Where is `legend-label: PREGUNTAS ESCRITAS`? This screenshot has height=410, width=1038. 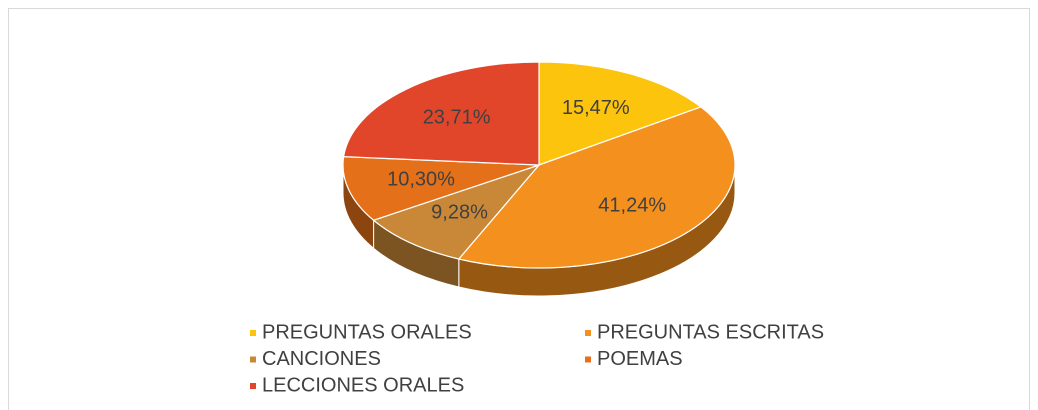 legend-label: PREGUNTAS ESCRITAS is located at coordinates (710, 332).